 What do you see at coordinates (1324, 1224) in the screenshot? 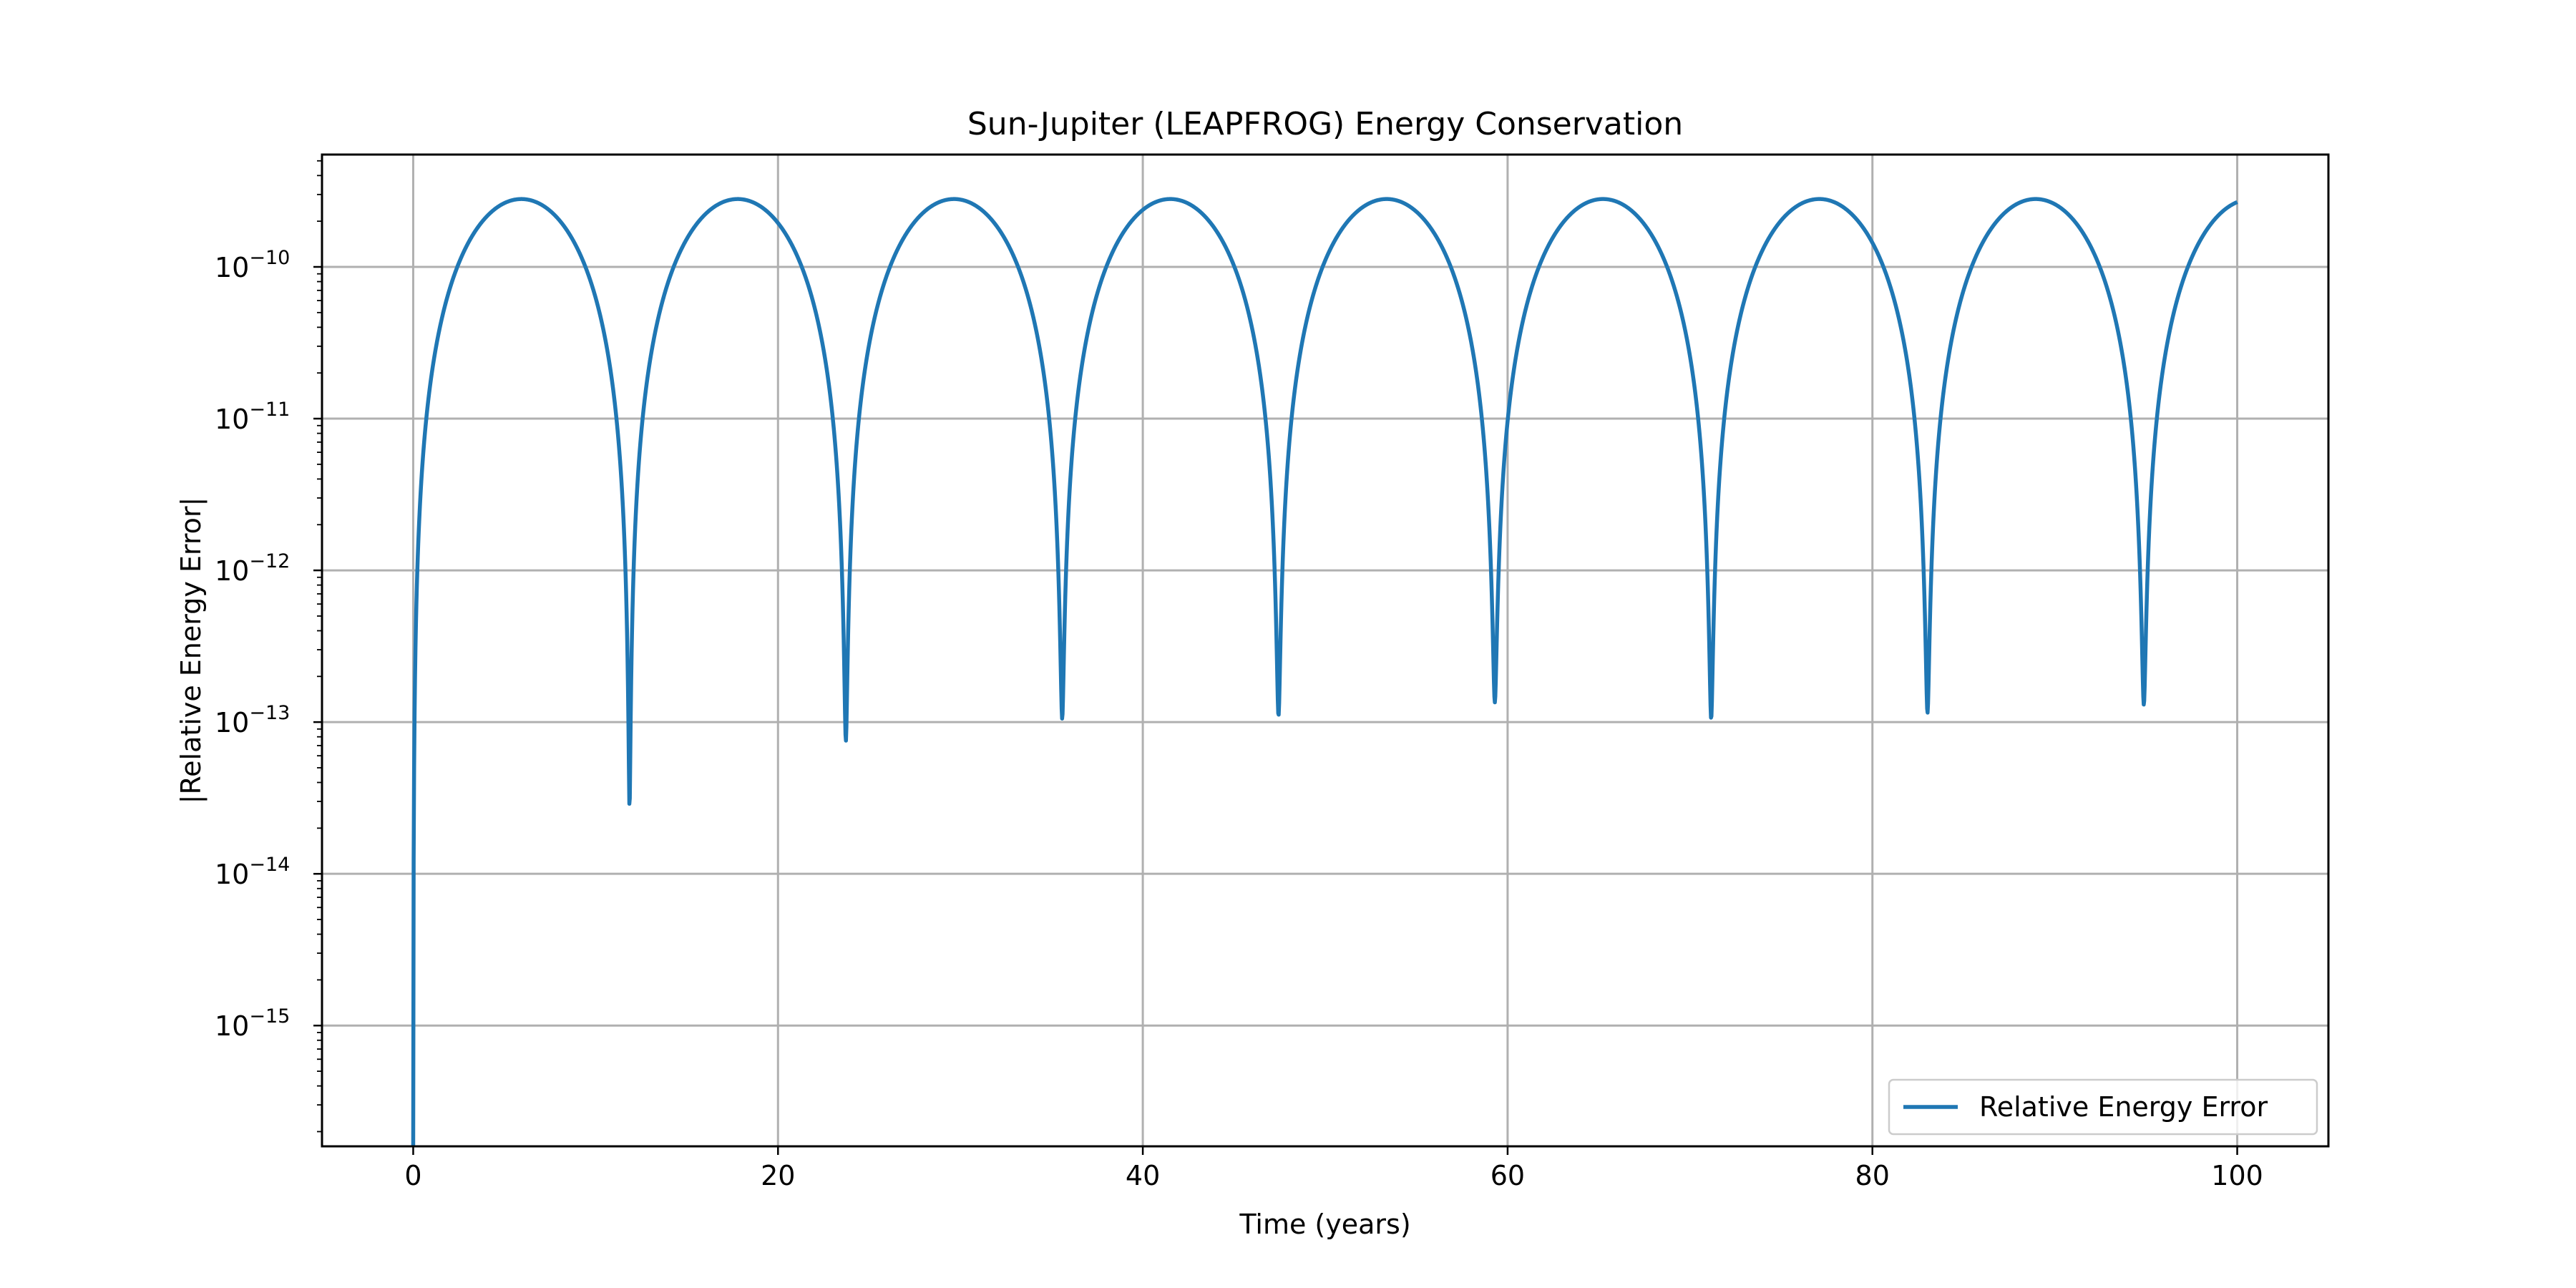
I see `x-axis-label: Time (years)` at bounding box center [1324, 1224].